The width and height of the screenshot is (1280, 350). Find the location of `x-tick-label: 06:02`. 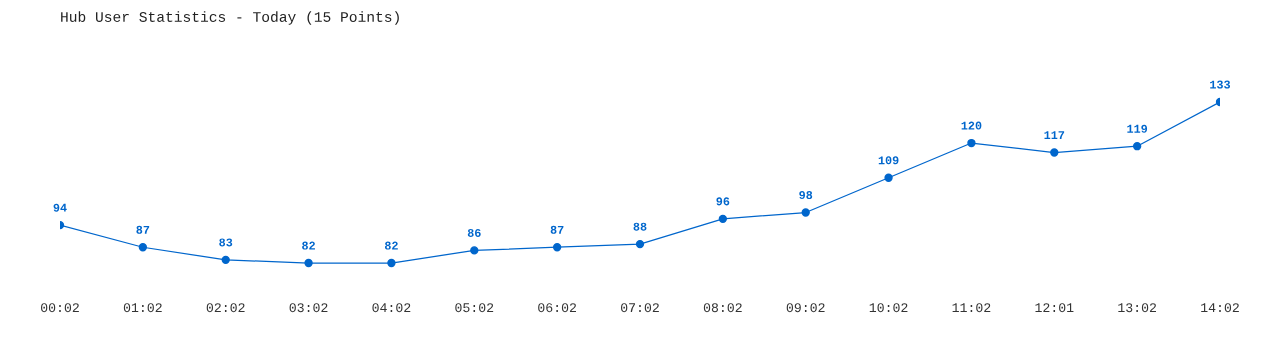

x-tick-label: 06:02 is located at coordinates (557, 308).